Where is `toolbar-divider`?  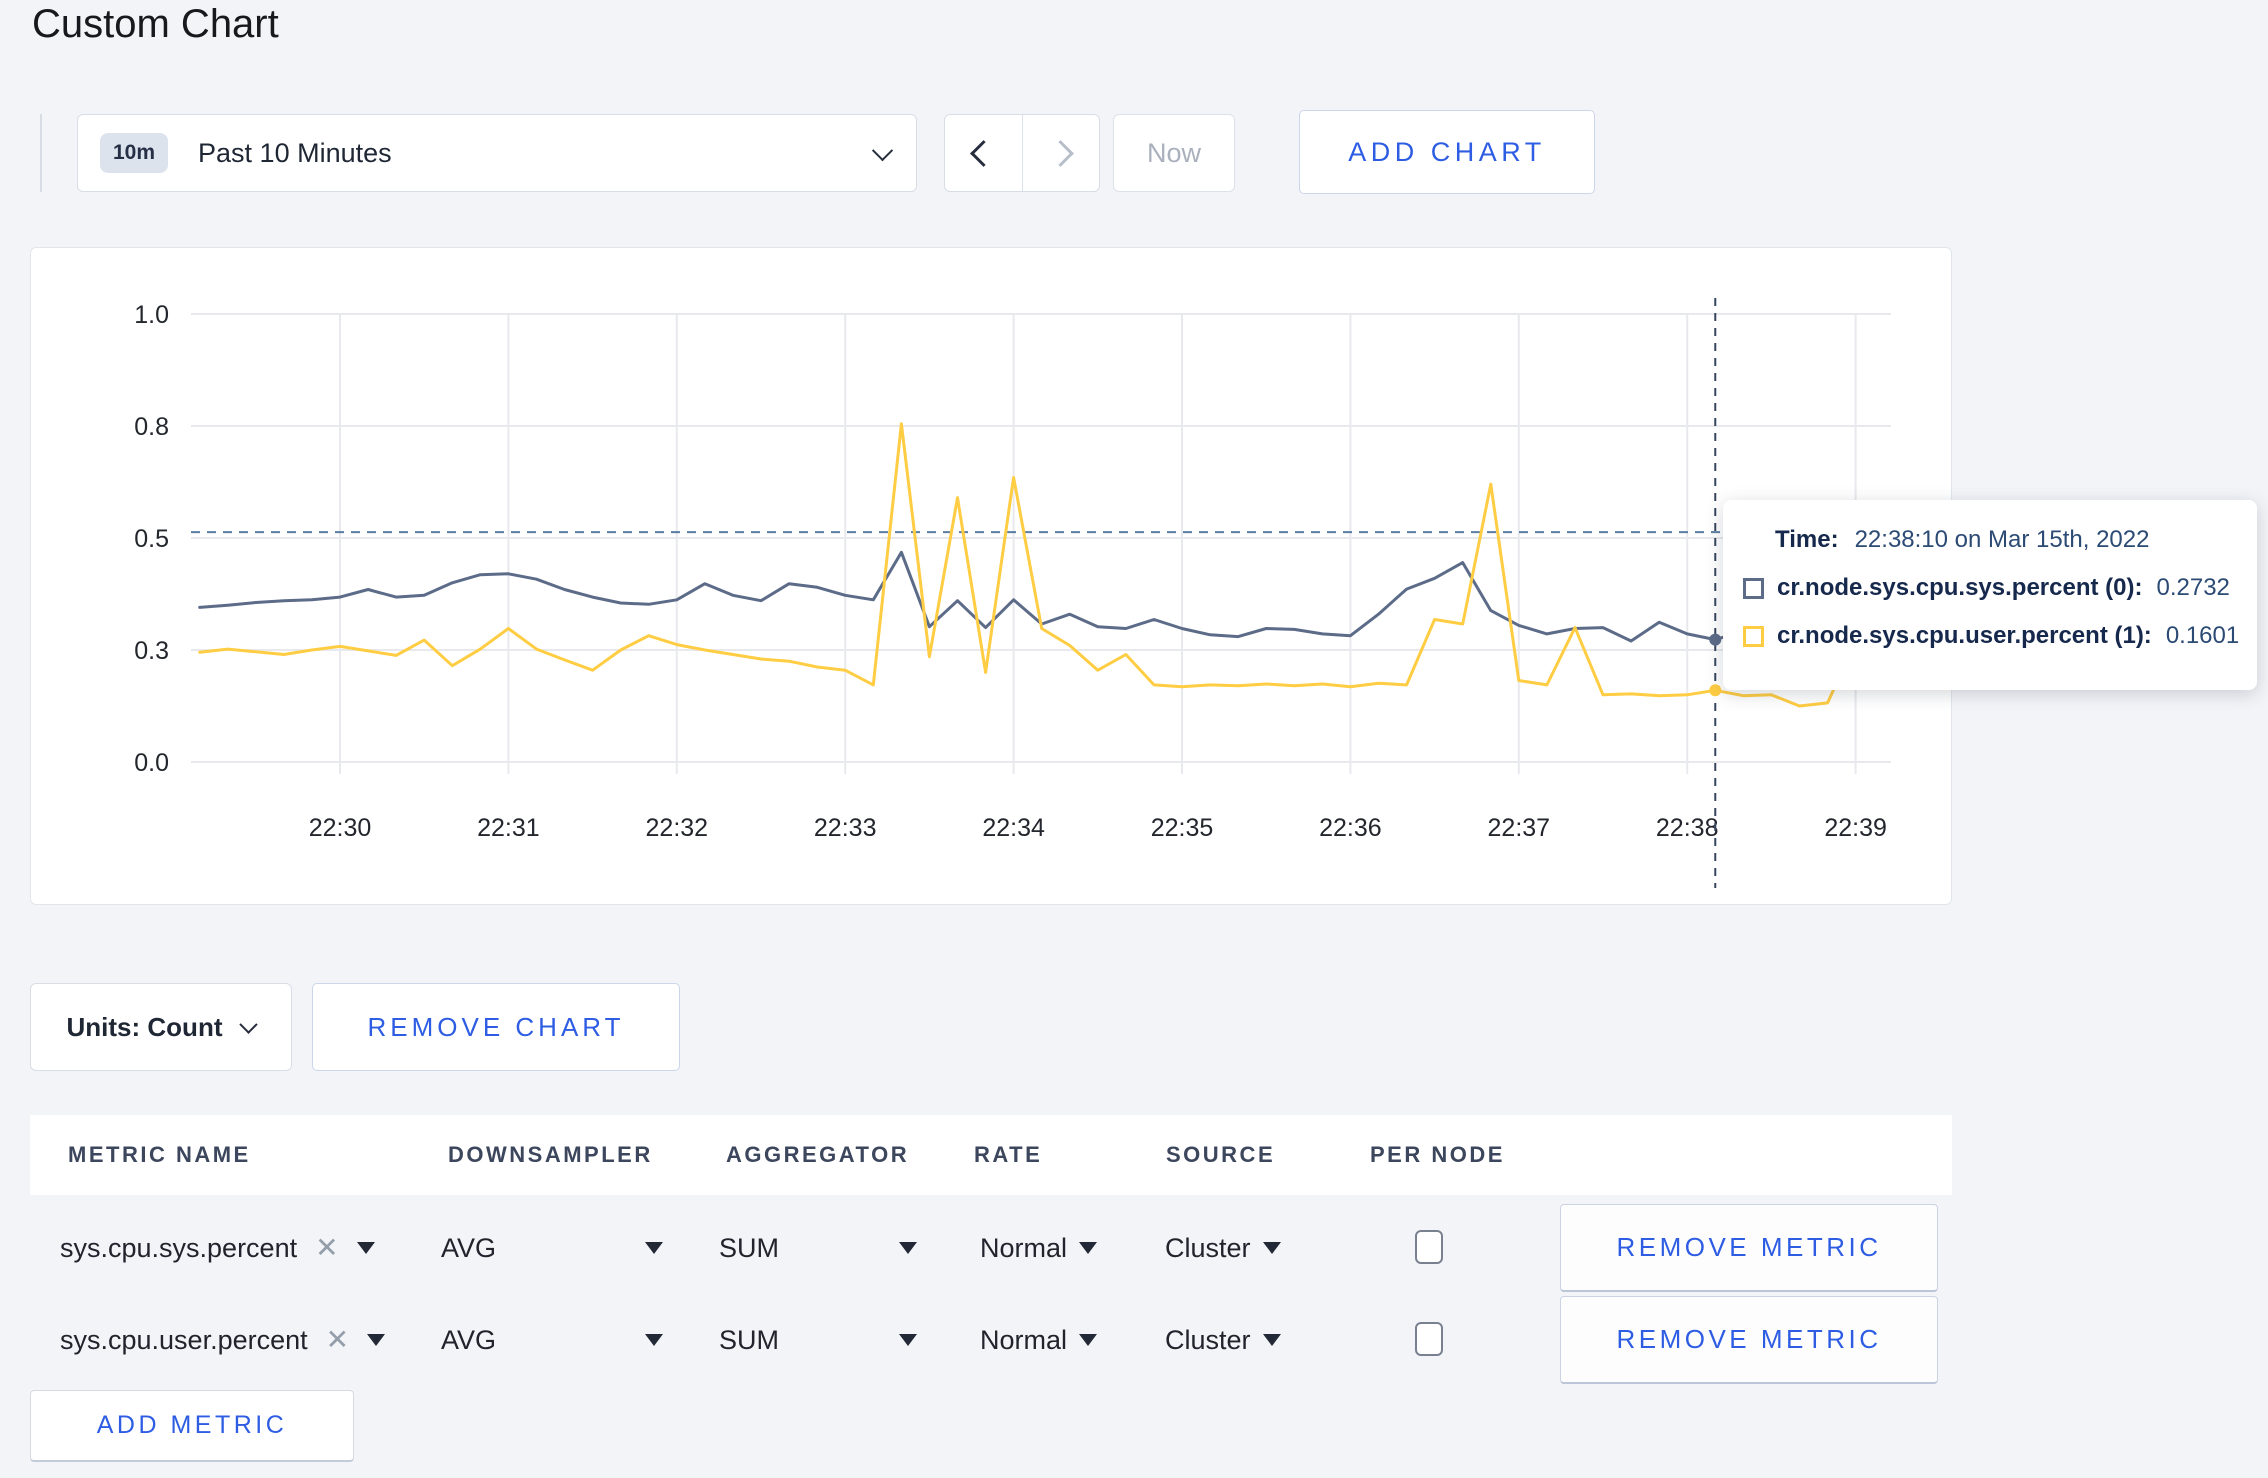 toolbar-divider is located at coordinates (41, 153).